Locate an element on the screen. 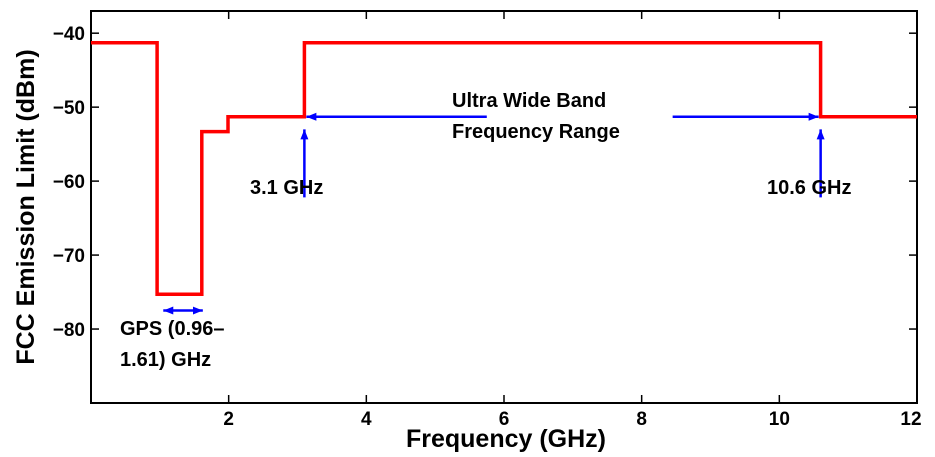  gps-label-line2: 1.61) GHz is located at coordinates (165, 360).